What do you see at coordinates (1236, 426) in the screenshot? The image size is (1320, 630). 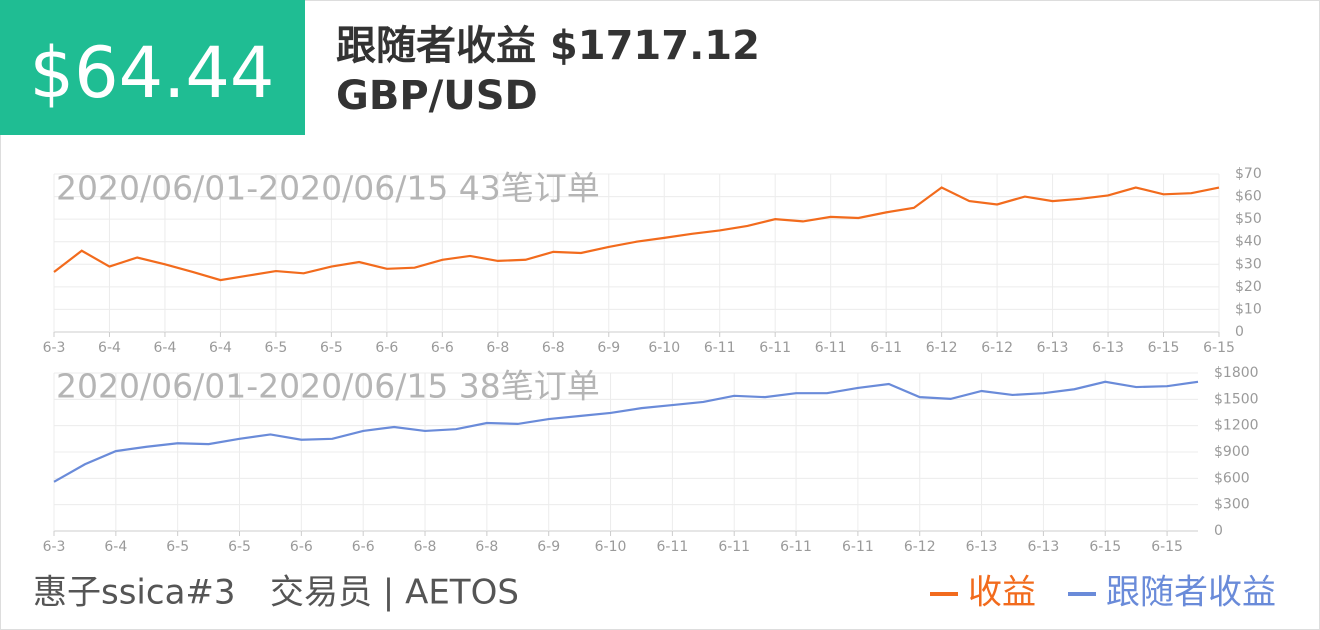 I see `y-tick-label: $1200` at bounding box center [1236, 426].